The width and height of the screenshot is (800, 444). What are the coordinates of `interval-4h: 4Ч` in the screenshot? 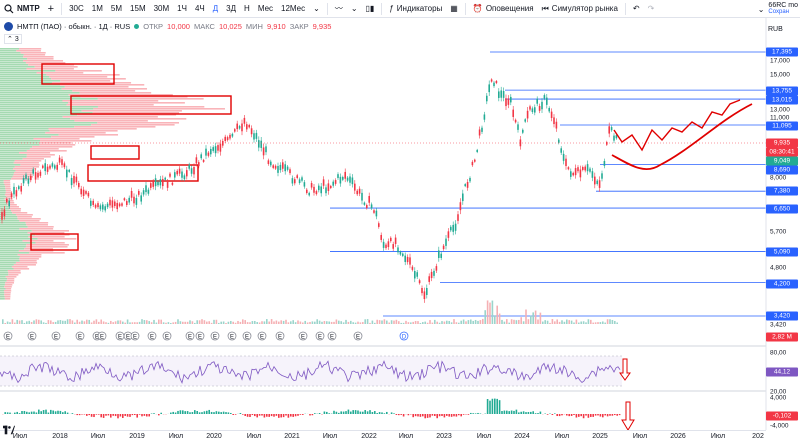 It's located at (199, 8).